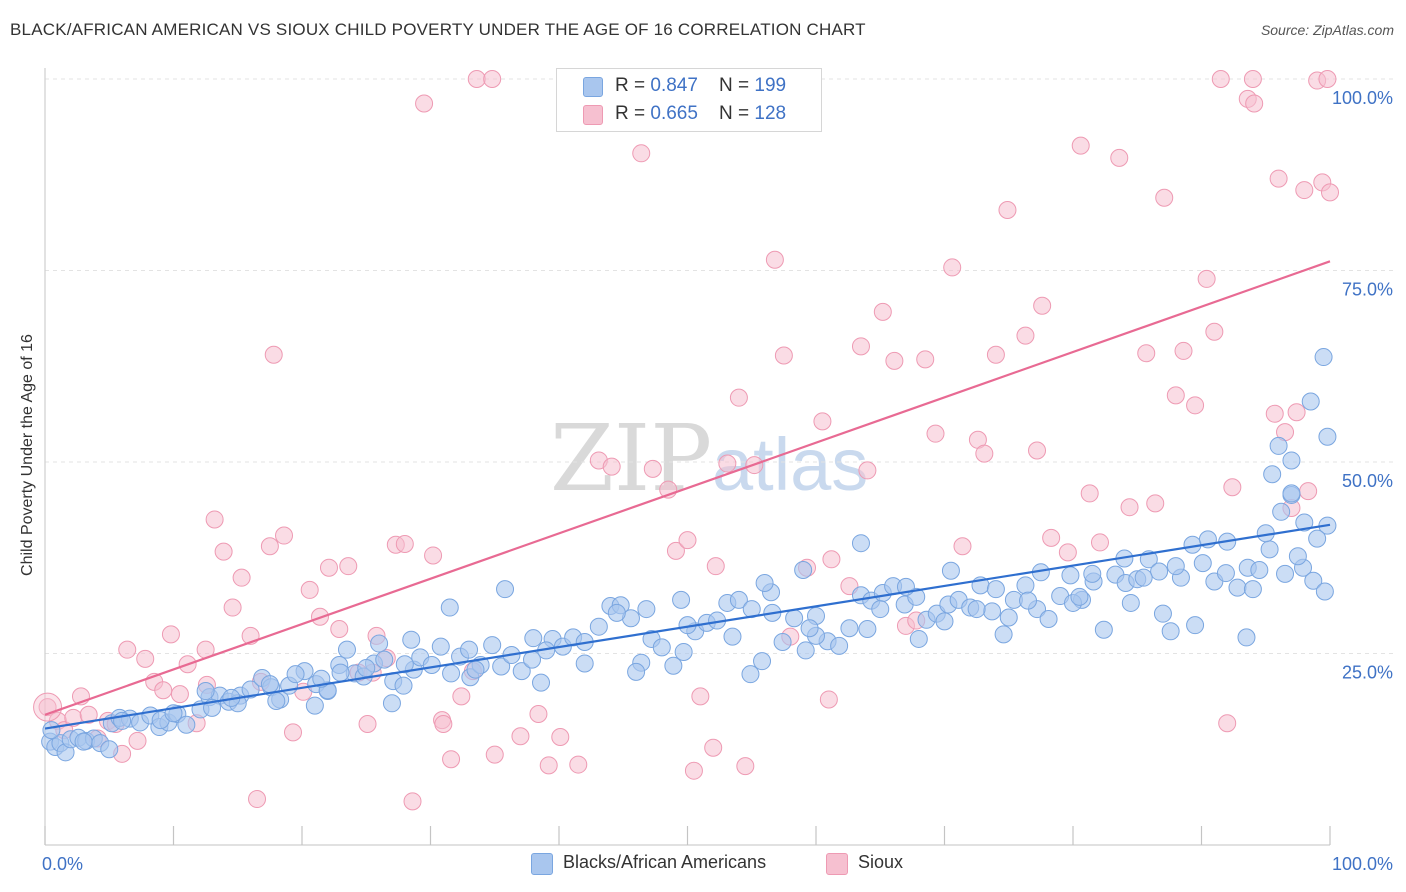  What do you see at coordinates (790, 464) in the screenshot?
I see `watermark-atlas: atlas` at bounding box center [790, 464].